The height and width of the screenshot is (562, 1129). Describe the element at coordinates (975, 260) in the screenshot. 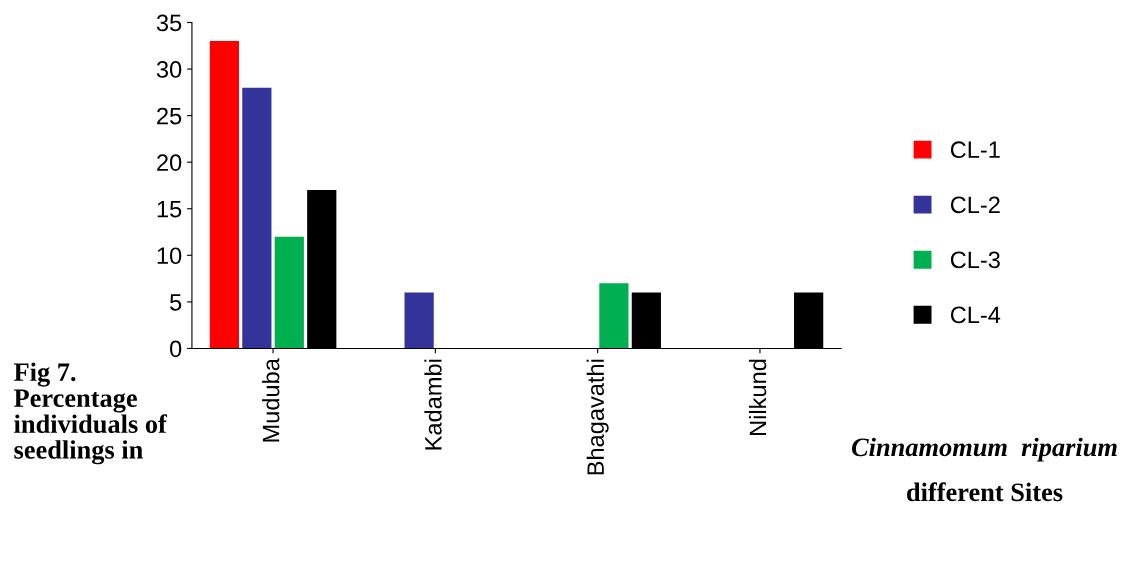

I see `legend-label: CL-3` at that location.